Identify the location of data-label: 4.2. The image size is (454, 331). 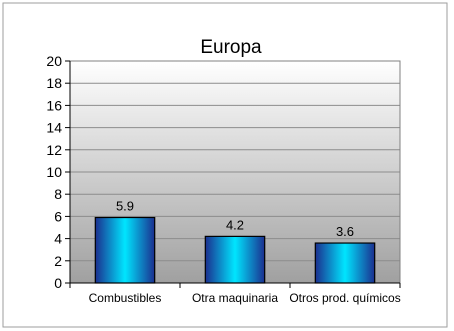
(235, 224).